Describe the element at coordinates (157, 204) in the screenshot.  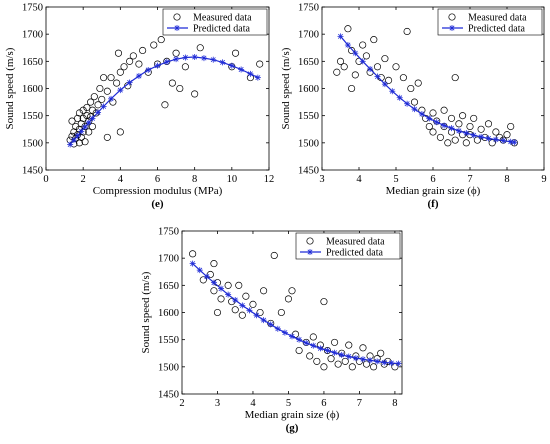
I see `panel-label: (e)` at that location.